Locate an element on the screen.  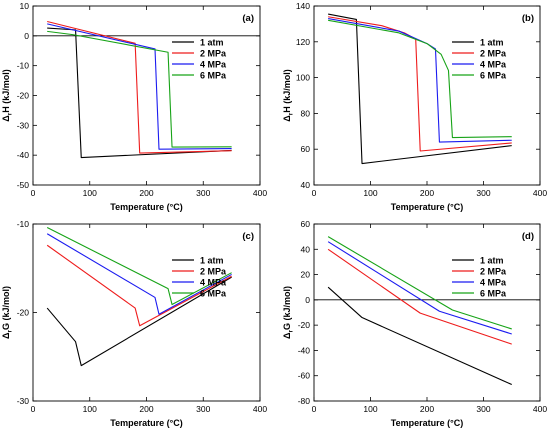
y-tick-label: 10 is located at coordinates (25, 6).